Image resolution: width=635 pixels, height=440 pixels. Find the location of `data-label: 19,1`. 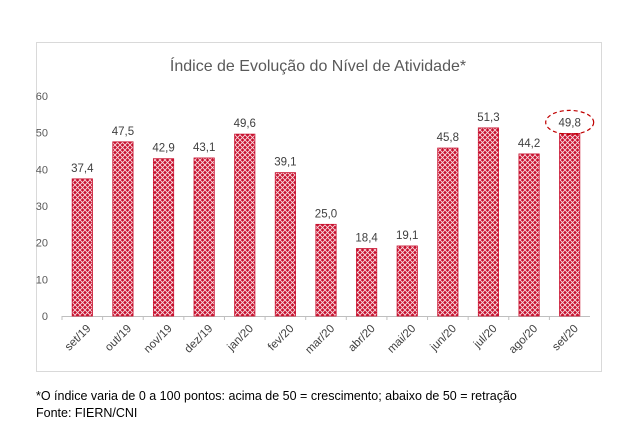

data-label: 19,1 is located at coordinates (407, 236).